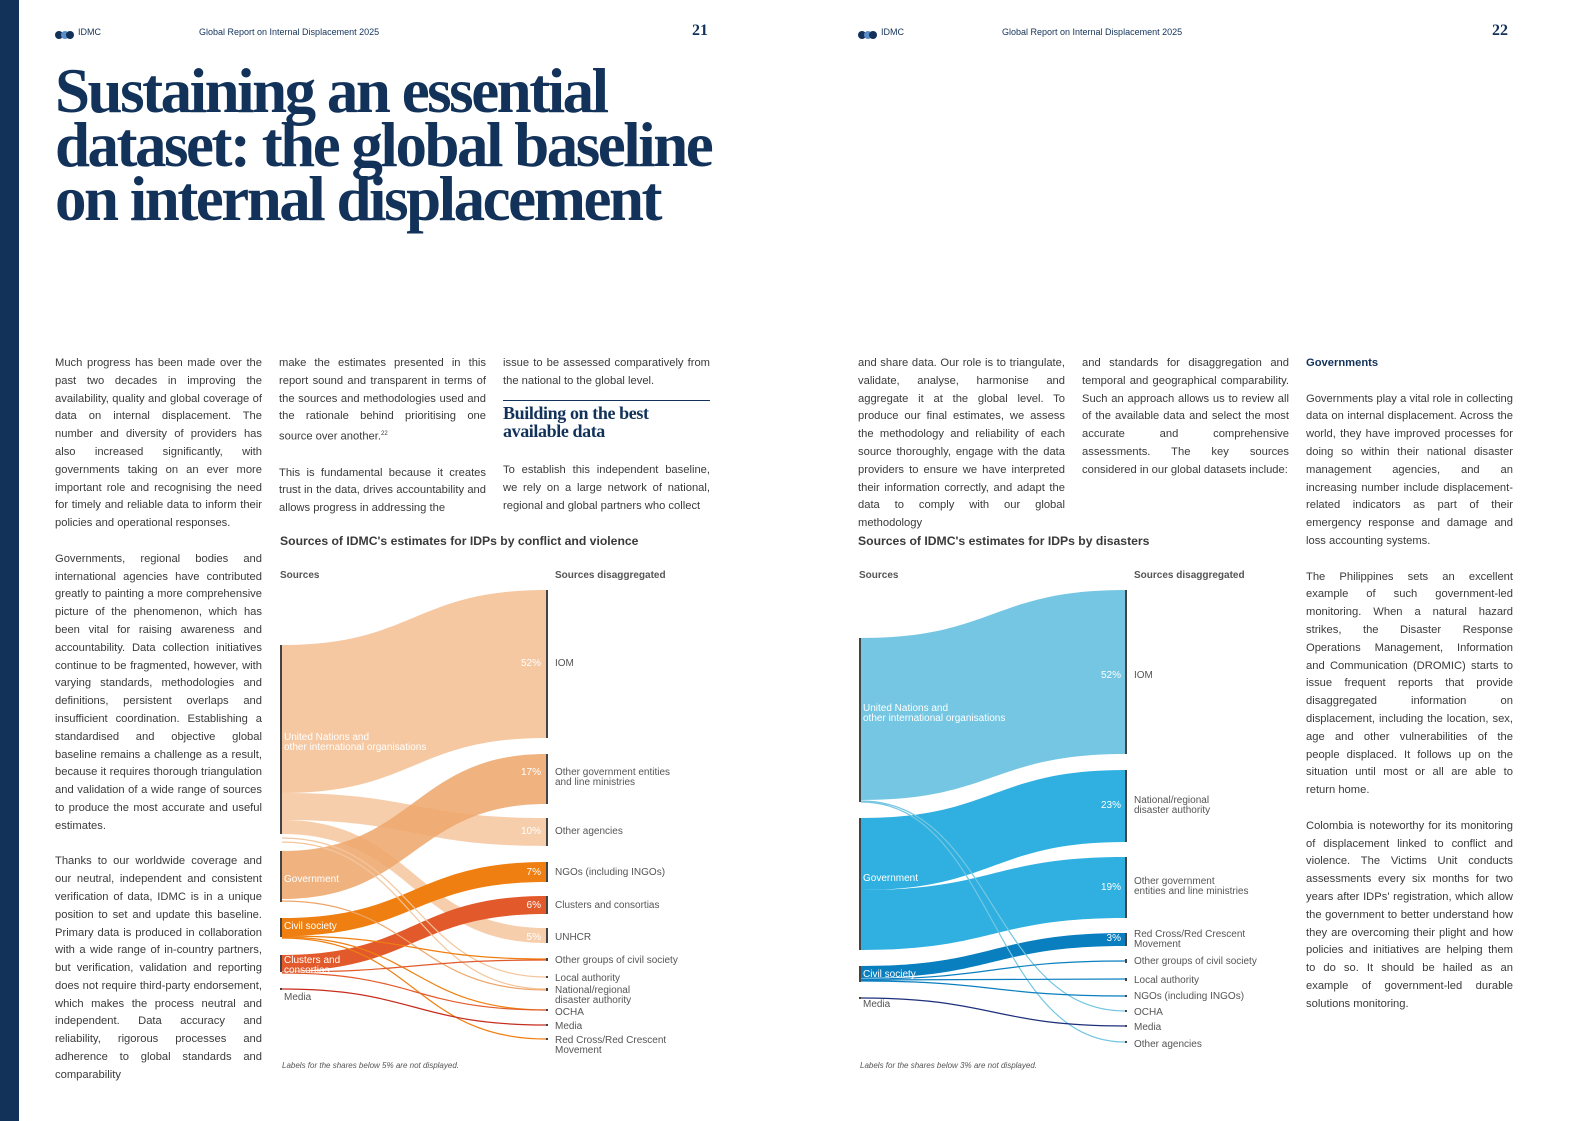 The height and width of the screenshot is (1121, 1586). What do you see at coordinates (576, 422) in the screenshot?
I see `section-subheading: Building on the best available data` at bounding box center [576, 422].